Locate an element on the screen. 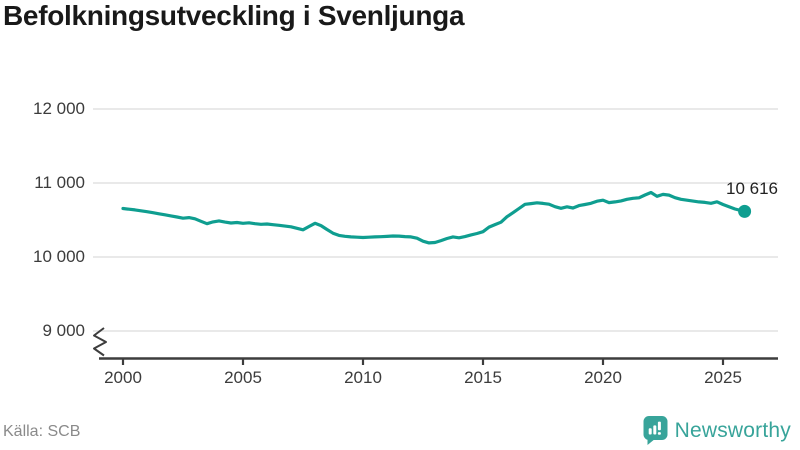  x-tick-label: 2000 is located at coordinates (123, 377).